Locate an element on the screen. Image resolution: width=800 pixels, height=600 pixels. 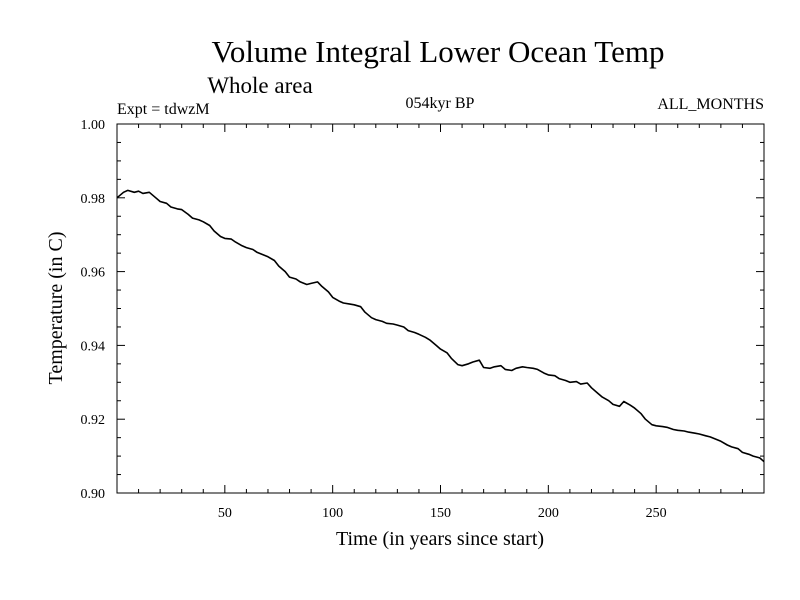
x-tick-label: 50 is located at coordinates (225, 513).